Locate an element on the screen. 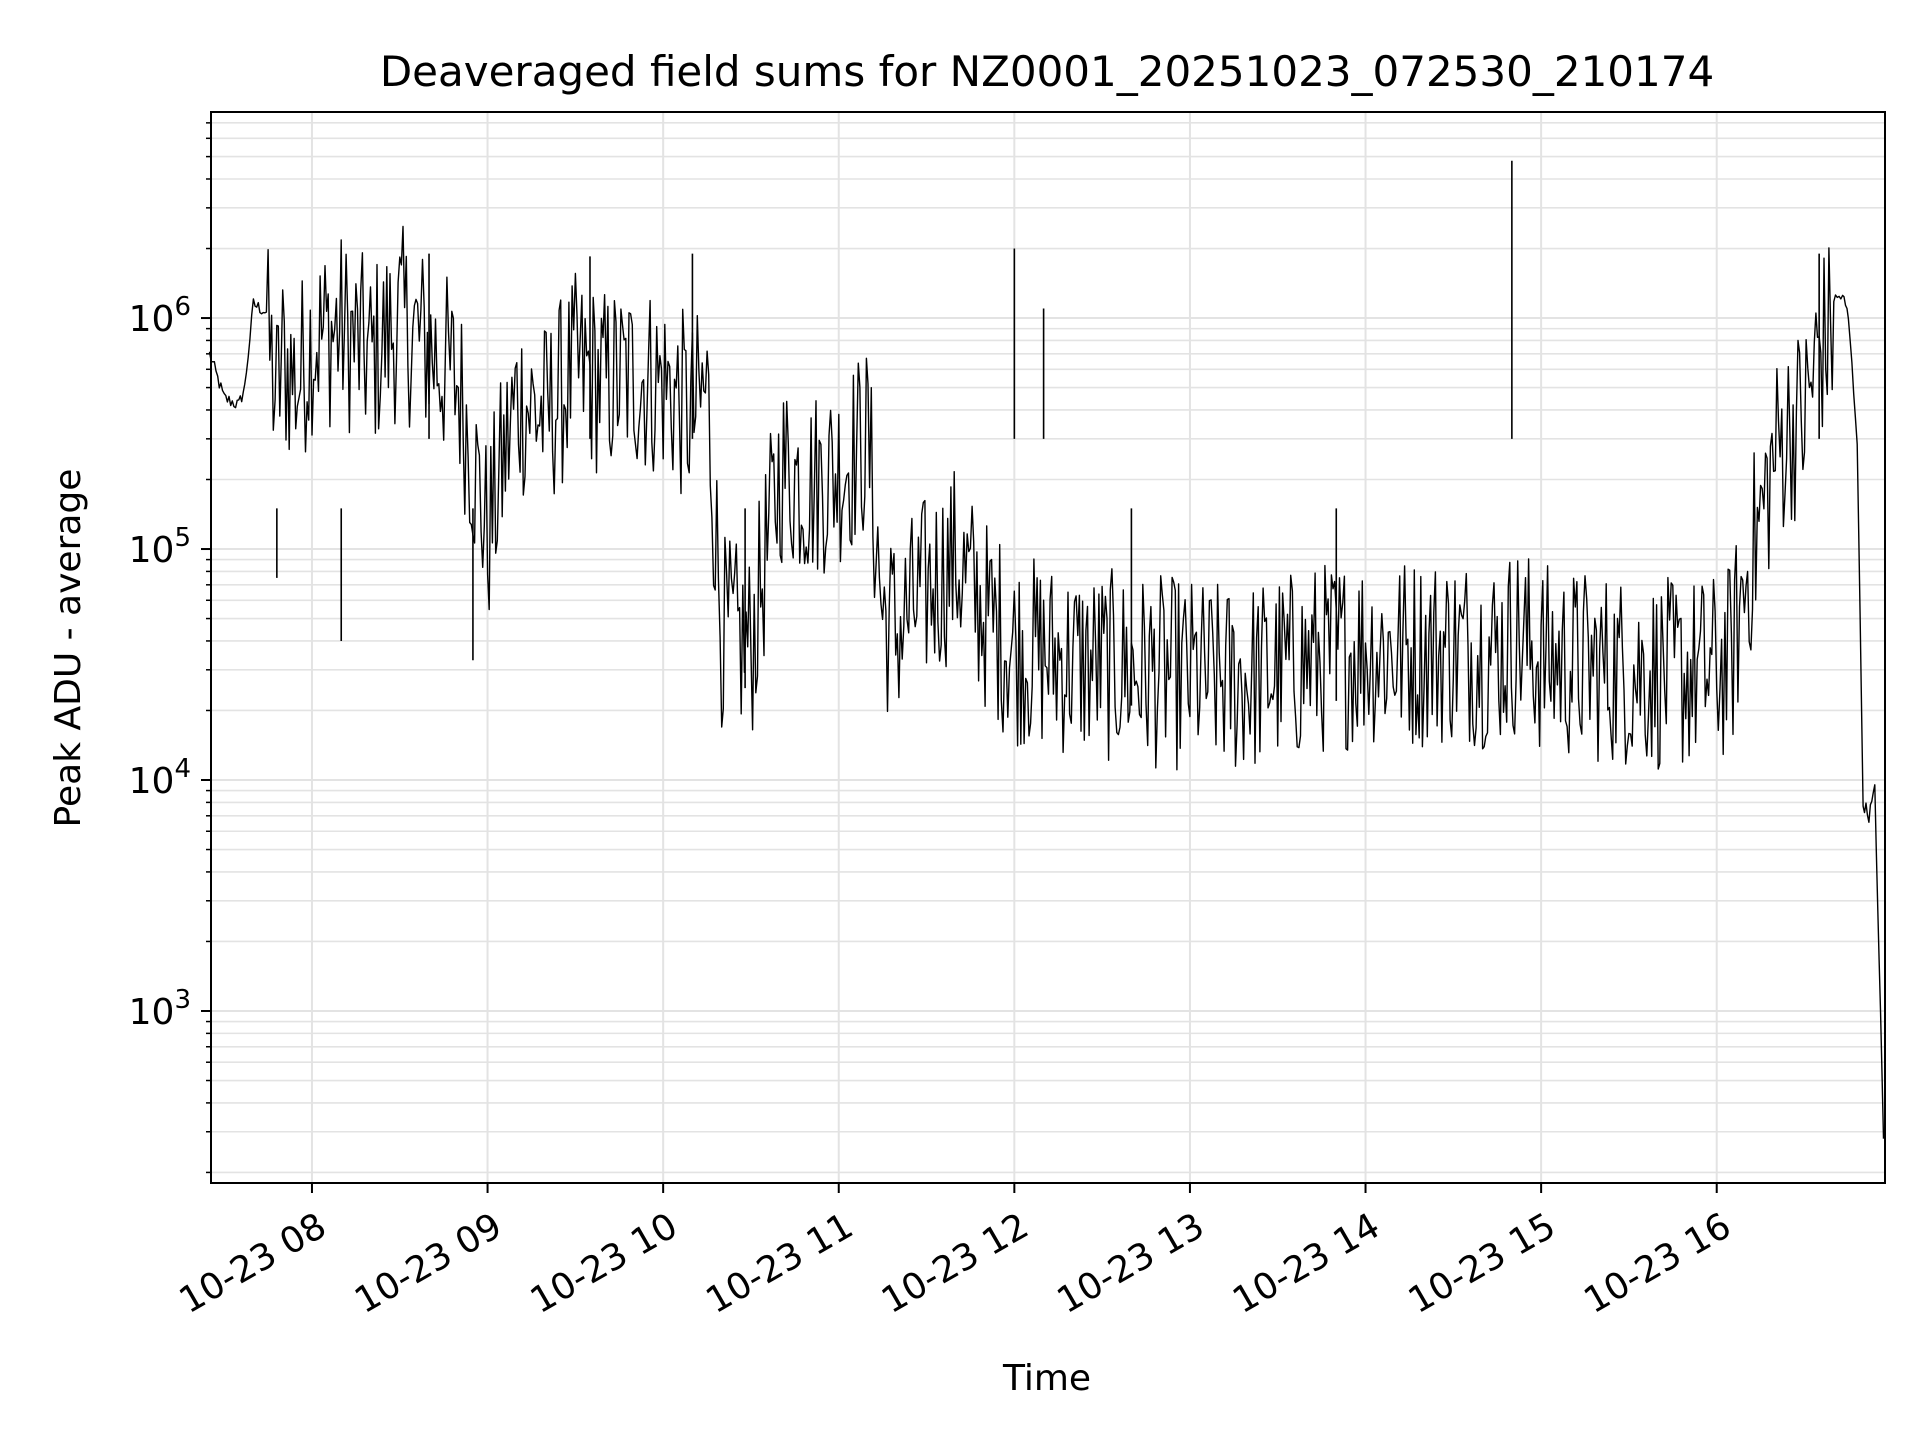 This screenshot has width=1920, height=1440. x-tick-label: 10-23 16 is located at coordinates (1657, 1263).